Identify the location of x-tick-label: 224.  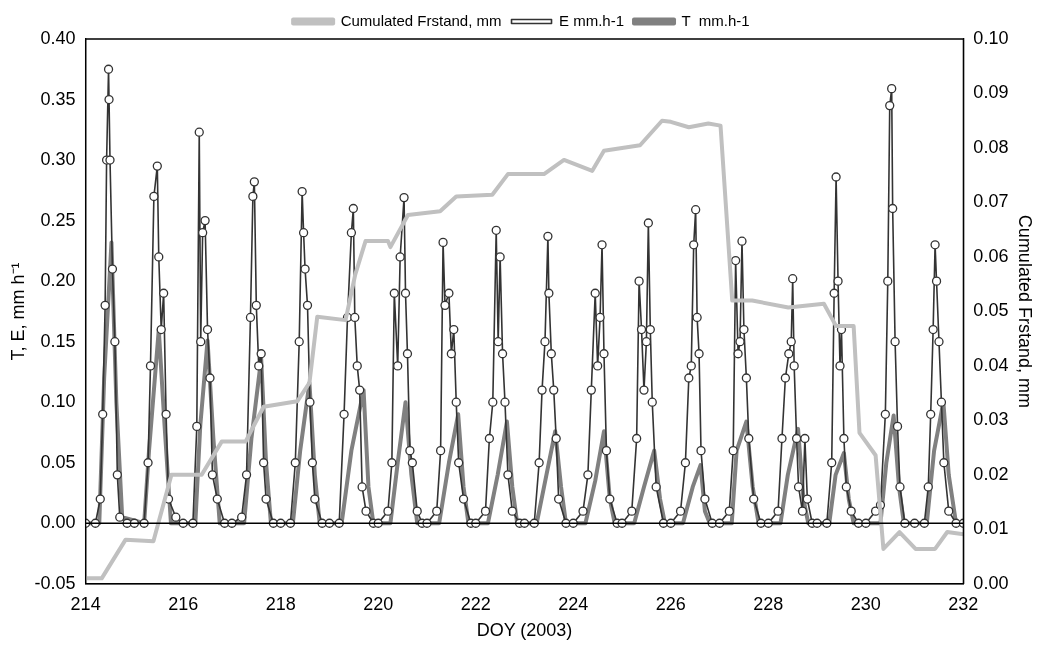
(573, 603).